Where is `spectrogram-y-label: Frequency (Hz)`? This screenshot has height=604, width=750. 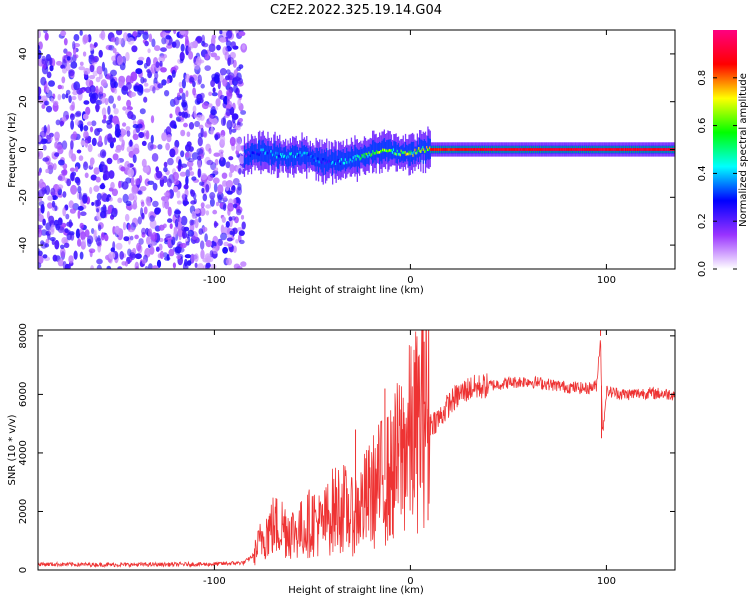 spectrogram-y-label: Frequency (Hz) is located at coordinates (12, 150).